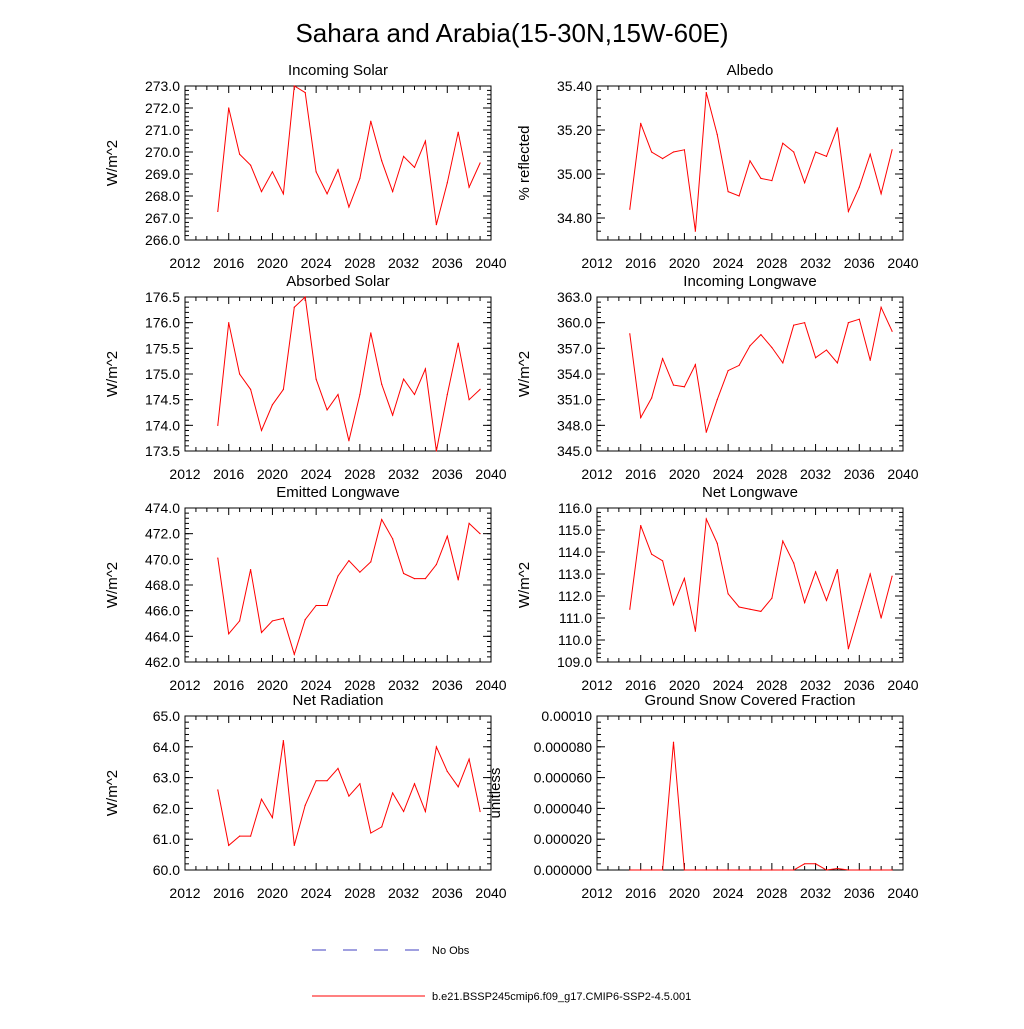  I want to click on legend-label-no-obs: No Obs, so click(451, 951).